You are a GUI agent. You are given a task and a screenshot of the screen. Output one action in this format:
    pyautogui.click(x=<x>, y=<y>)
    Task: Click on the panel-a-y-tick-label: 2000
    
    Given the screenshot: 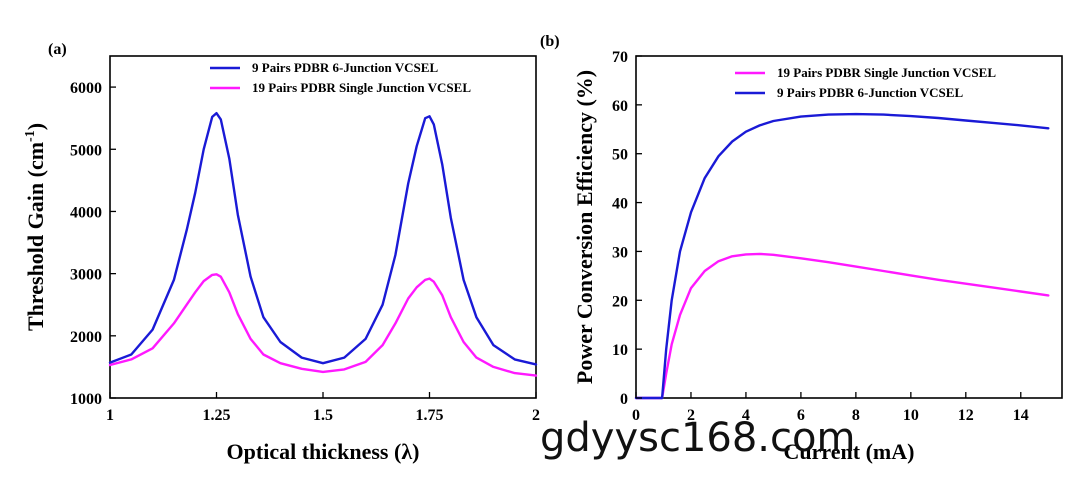 What is the action you would take?
    pyautogui.click(x=86, y=337)
    